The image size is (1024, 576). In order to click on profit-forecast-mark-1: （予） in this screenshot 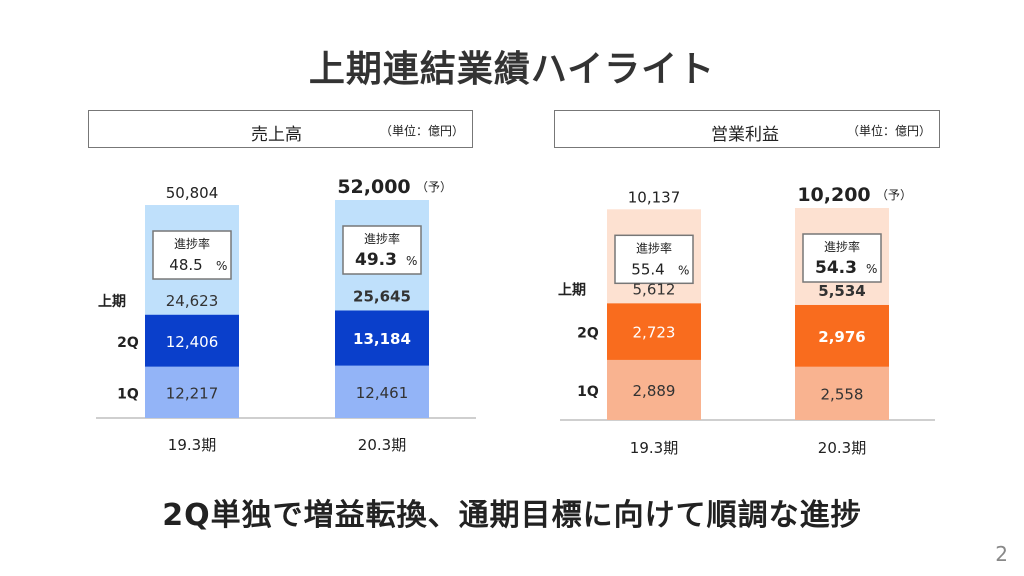, I will do `click(894, 195)`.